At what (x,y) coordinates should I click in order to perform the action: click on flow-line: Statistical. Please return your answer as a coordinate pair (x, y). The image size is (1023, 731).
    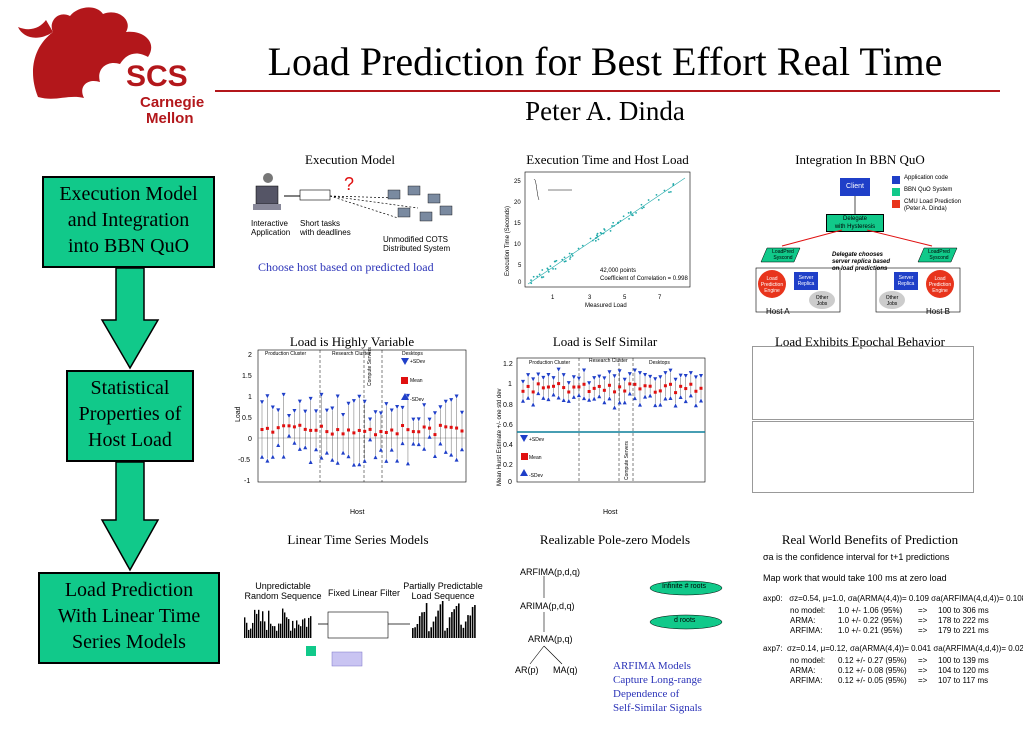
    Looking at the image, I should click on (130, 388).